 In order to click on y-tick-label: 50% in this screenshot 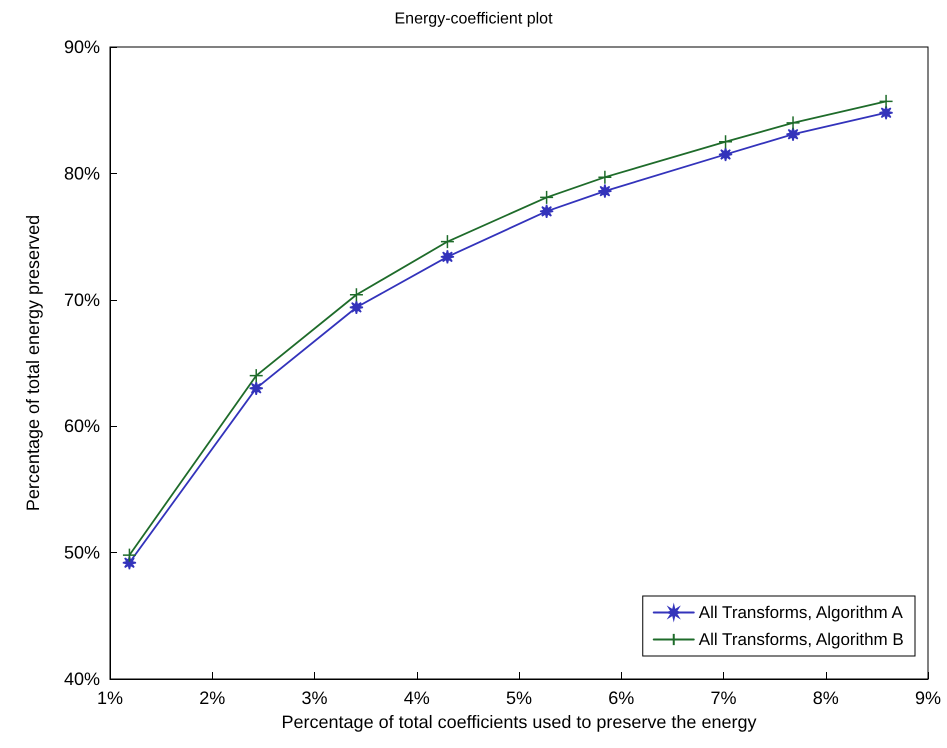, I will do `click(82, 552)`.